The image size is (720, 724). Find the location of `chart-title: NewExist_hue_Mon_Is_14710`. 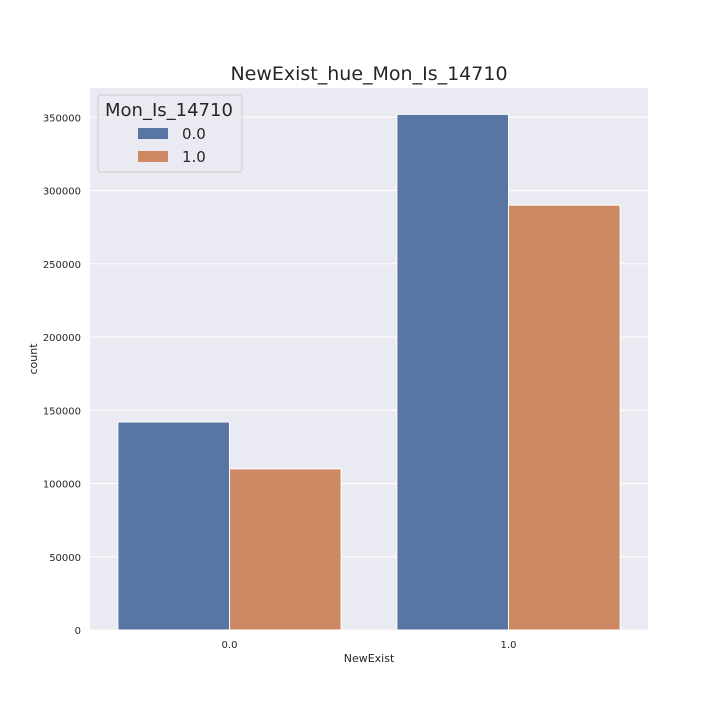

chart-title: NewExist_hue_Mon_Is_14710 is located at coordinates (368, 74).